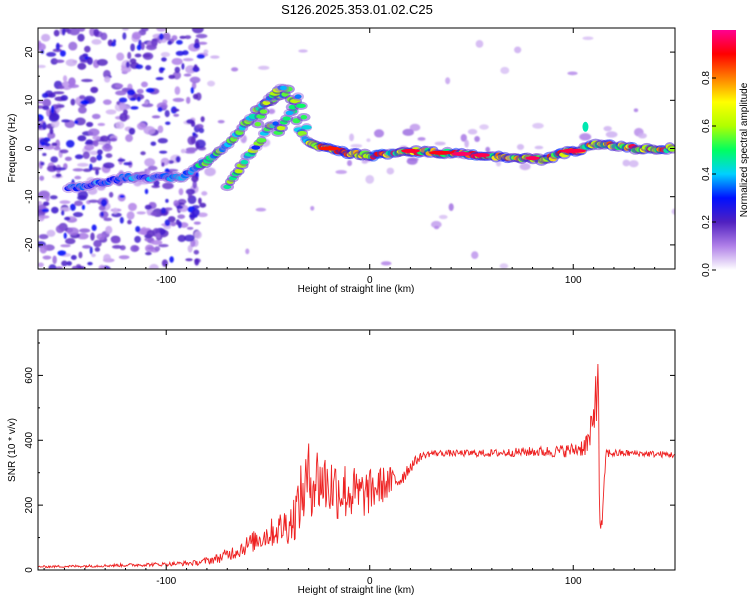 The width and height of the screenshot is (750, 600). Describe the element at coordinates (724, 150) in the screenshot. I see `colorbar-gradient` at that location.